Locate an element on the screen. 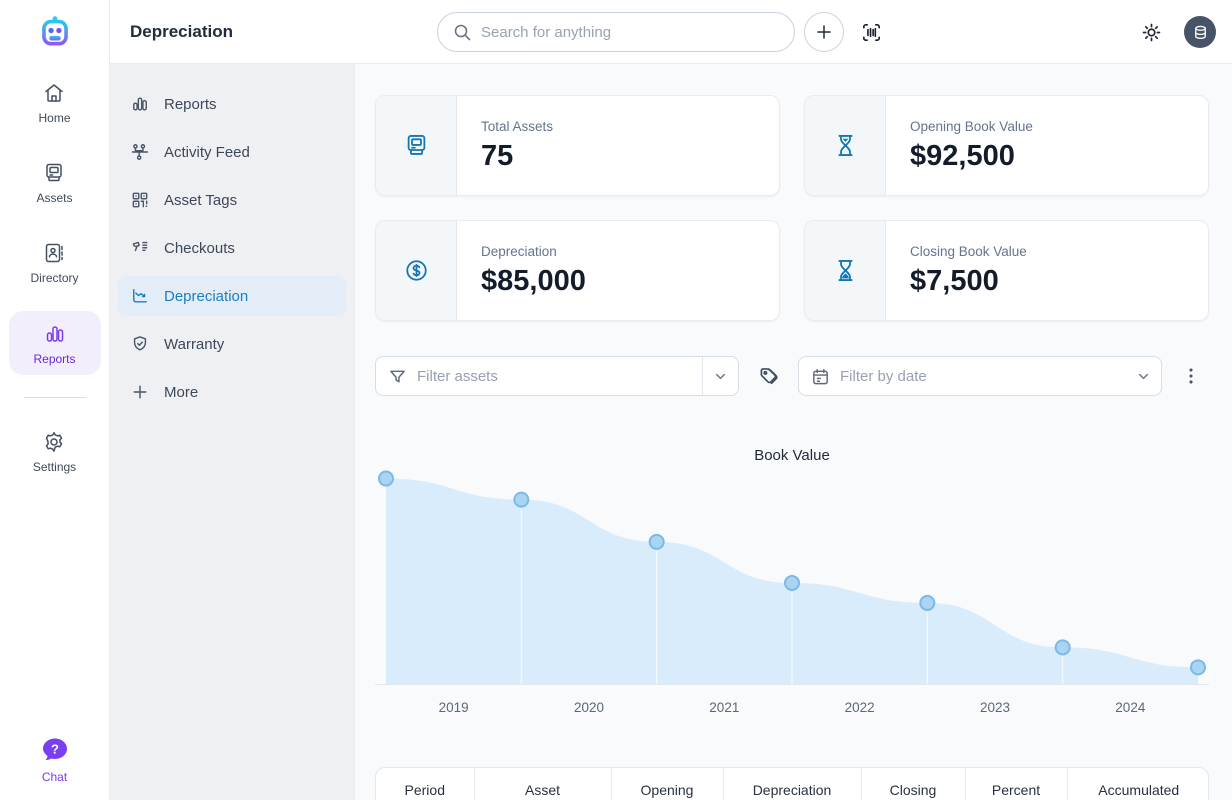  sidebar-item-activity-feed: Activity Feed is located at coordinates (232, 152).